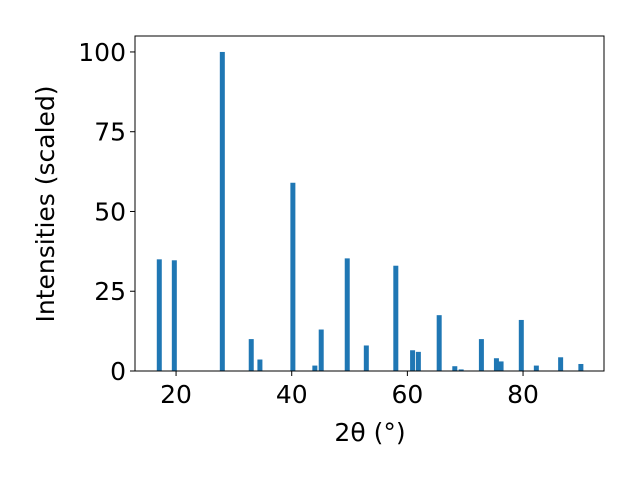 This screenshot has width=640, height=480. What do you see at coordinates (110, 132) in the screenshot?
I see `y-tick-label: 75` at bounding box center [110, 132].